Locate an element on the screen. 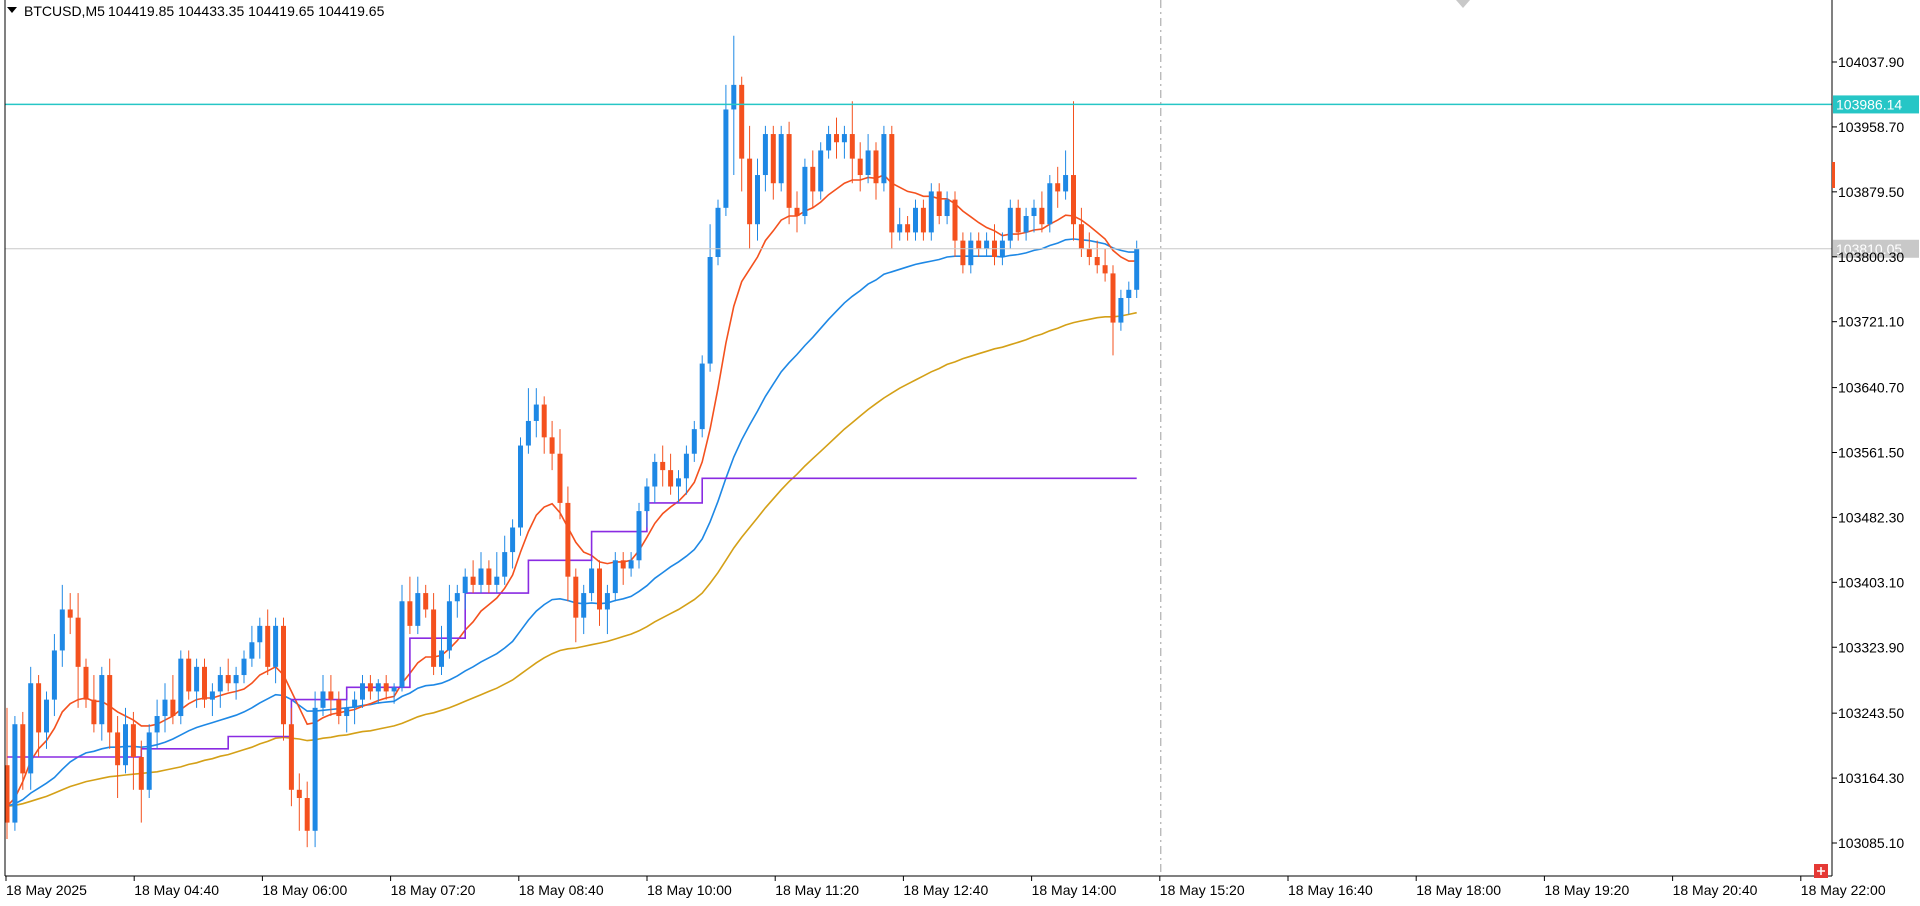 The width and height of the screenshot is (1920, 906). chart-shift-marker is located at coordinates (1821, 871).